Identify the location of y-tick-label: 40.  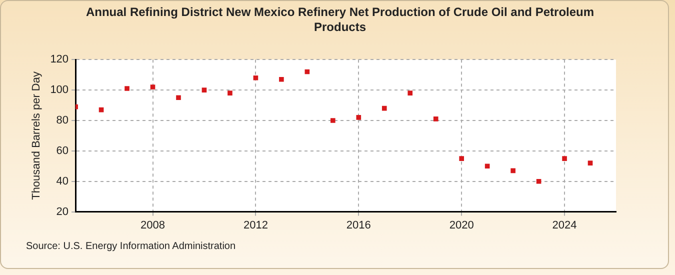
(62, 181).